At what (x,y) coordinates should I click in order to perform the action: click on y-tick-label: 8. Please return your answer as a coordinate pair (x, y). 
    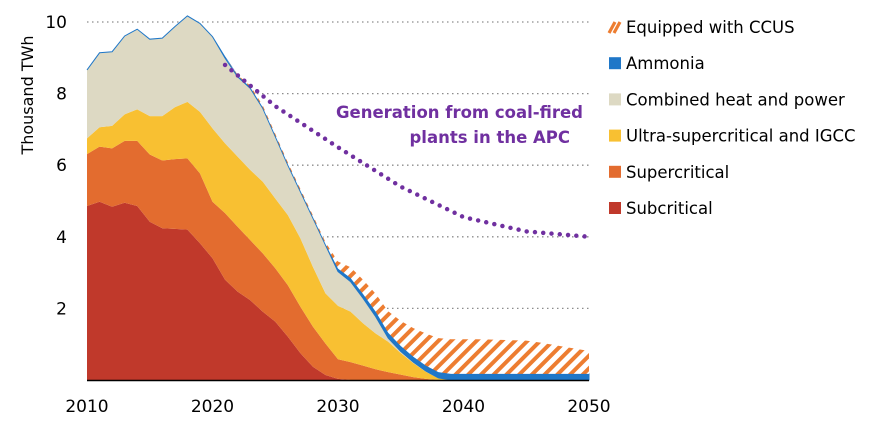
    Looking at the image, I should click on (61, 95).